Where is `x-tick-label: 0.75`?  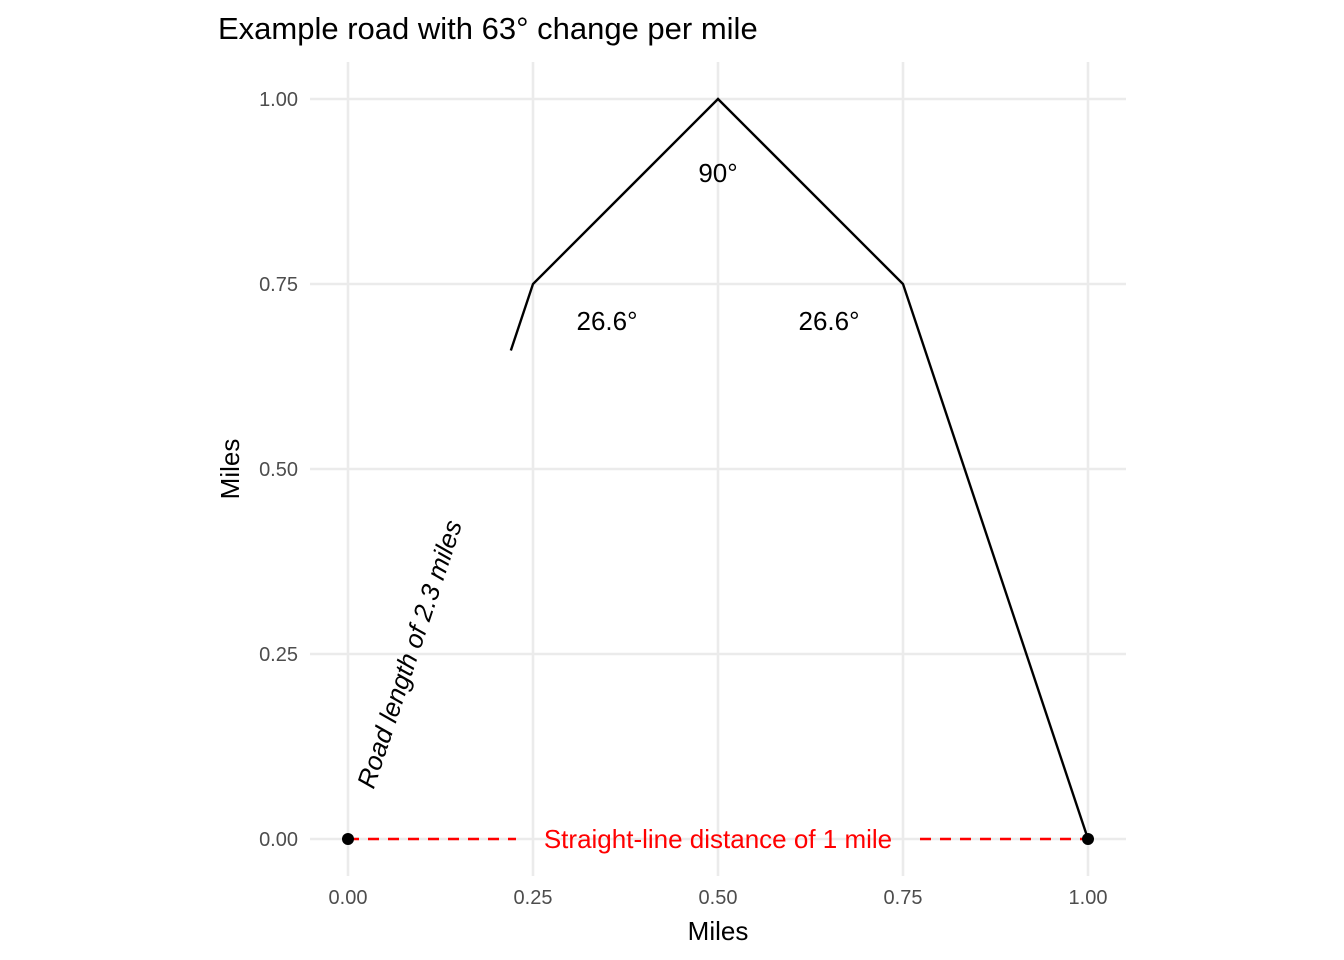 x-tick-label: 0.75 is located at coordinates (903, 898).